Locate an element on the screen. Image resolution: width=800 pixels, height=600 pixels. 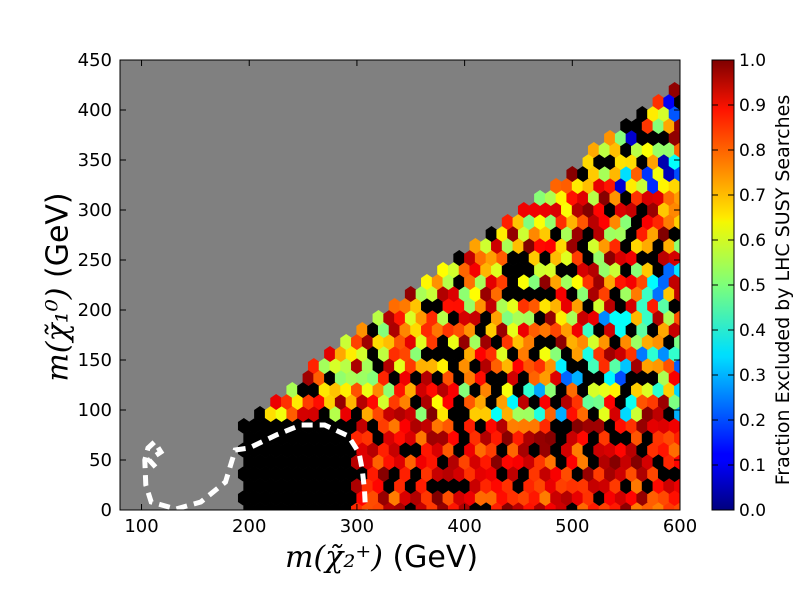
colorbar-tick-label: 0.2 is located at coordinates (752, 421).